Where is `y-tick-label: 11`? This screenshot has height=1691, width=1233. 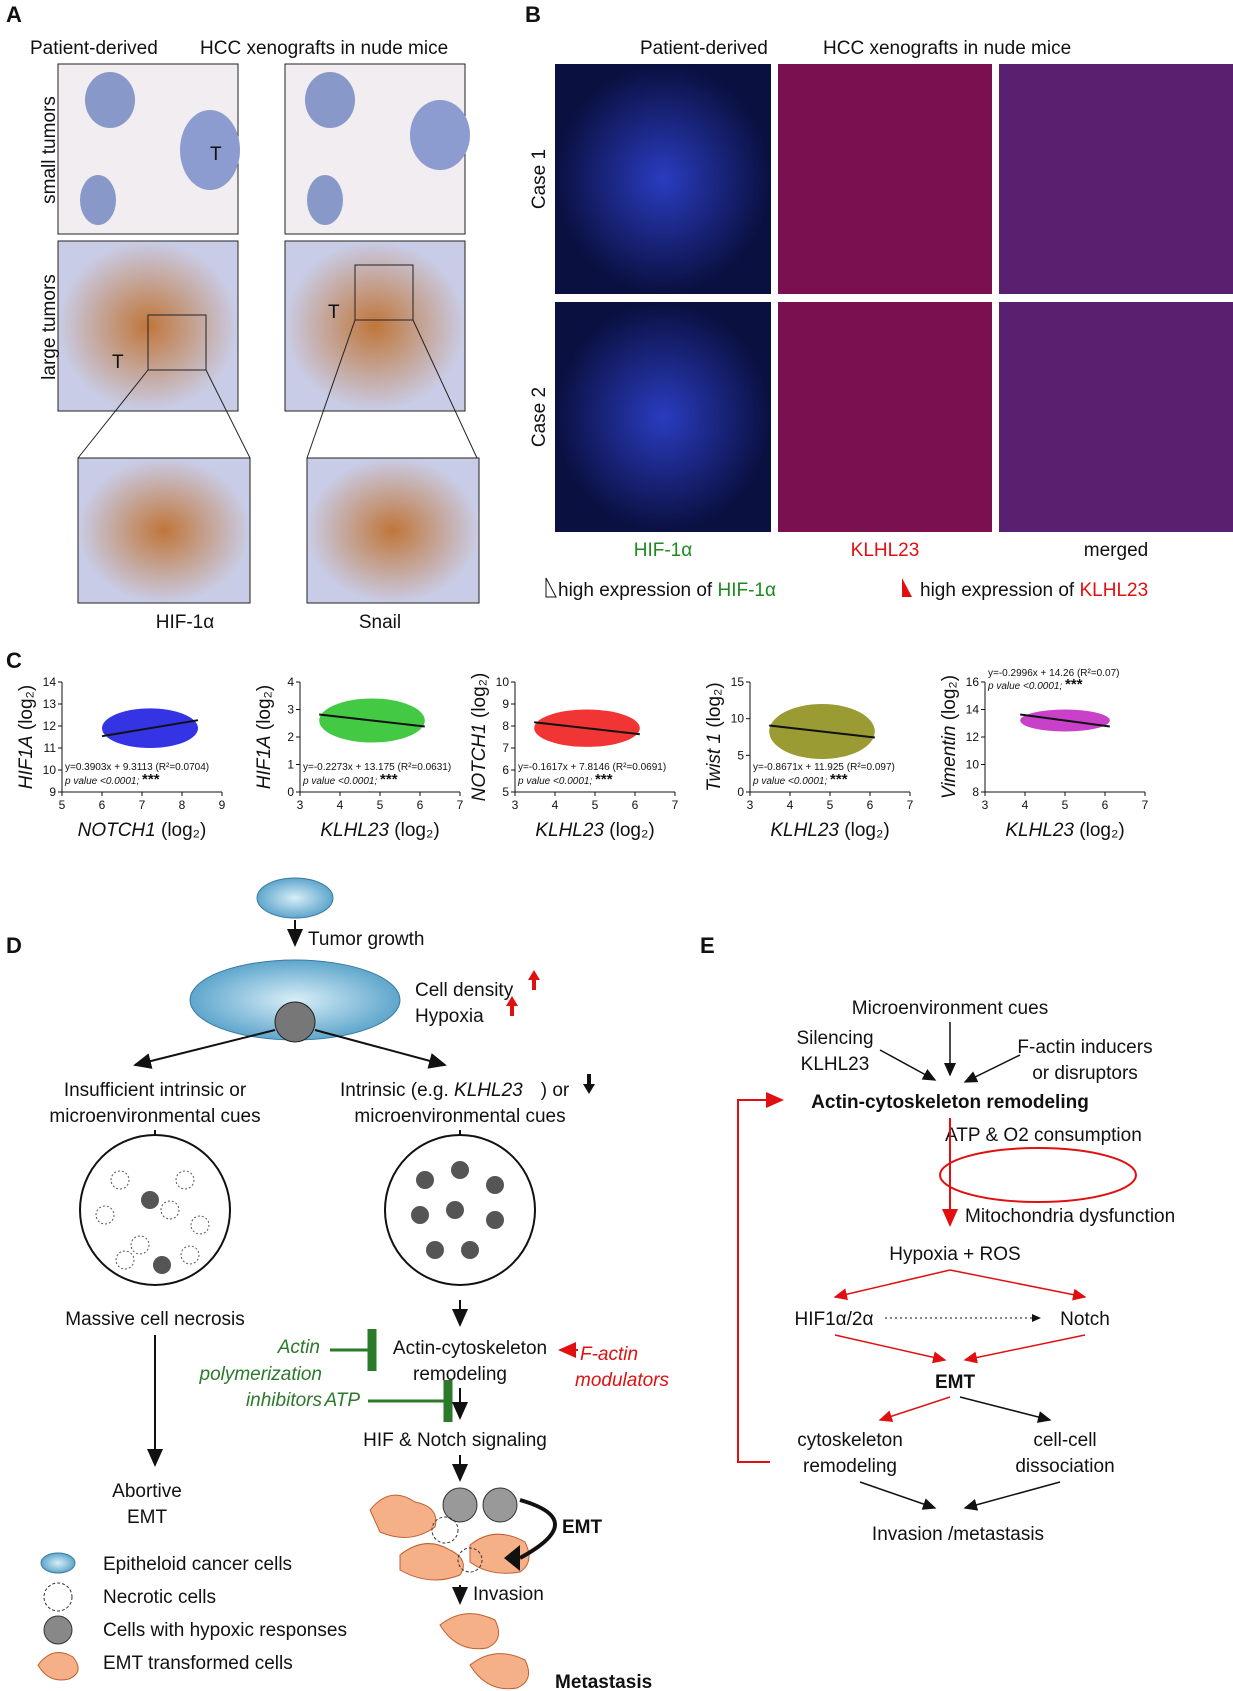
y-tick-label: 11 is located at coordinates (50, 748).